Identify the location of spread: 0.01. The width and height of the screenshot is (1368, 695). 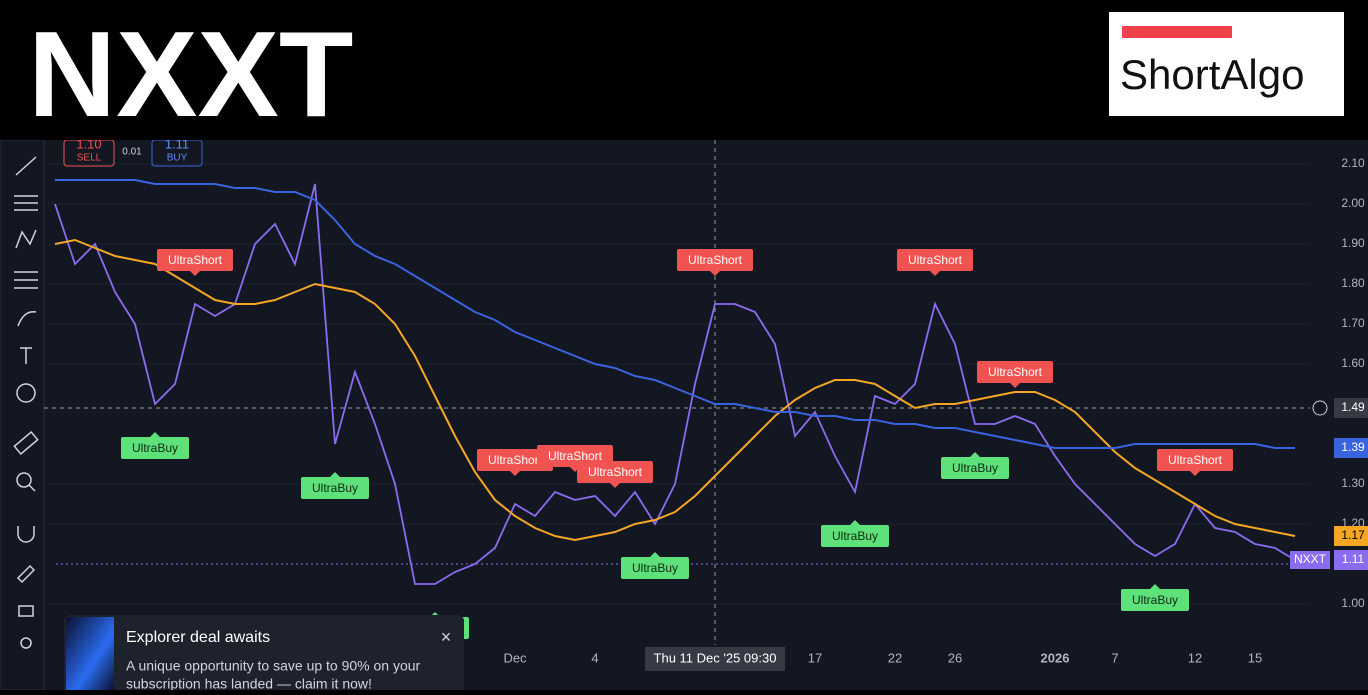
(132, 152).